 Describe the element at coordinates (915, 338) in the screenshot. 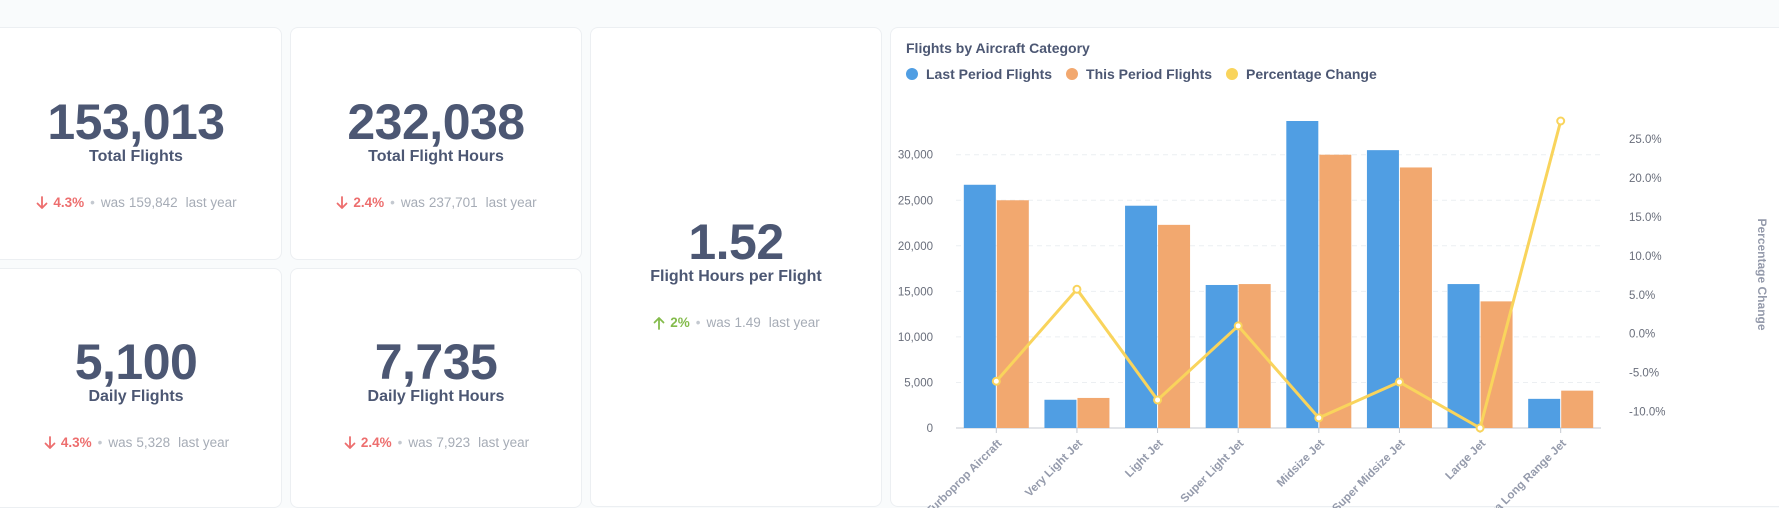

I see `y-tick-label: 10,000` at that location.